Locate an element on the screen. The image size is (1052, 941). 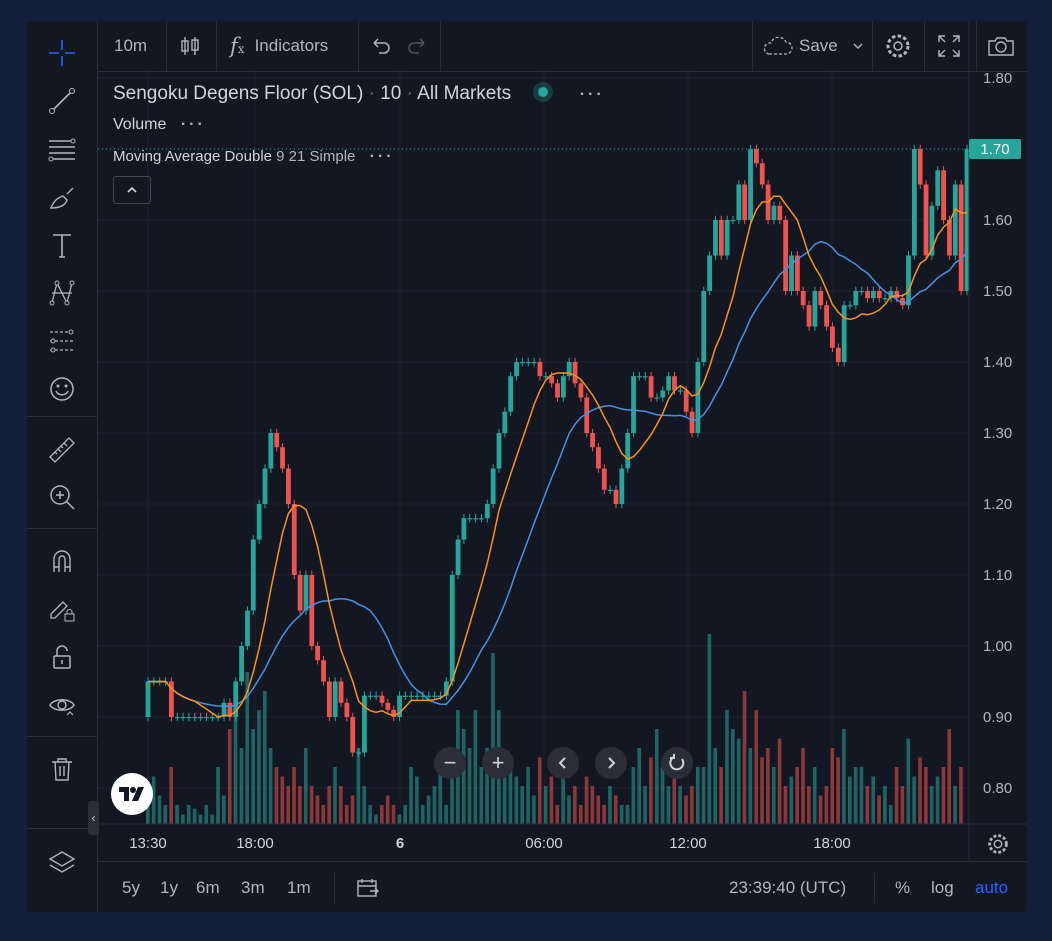
emoji-icon is located at coordinates (62, 389).